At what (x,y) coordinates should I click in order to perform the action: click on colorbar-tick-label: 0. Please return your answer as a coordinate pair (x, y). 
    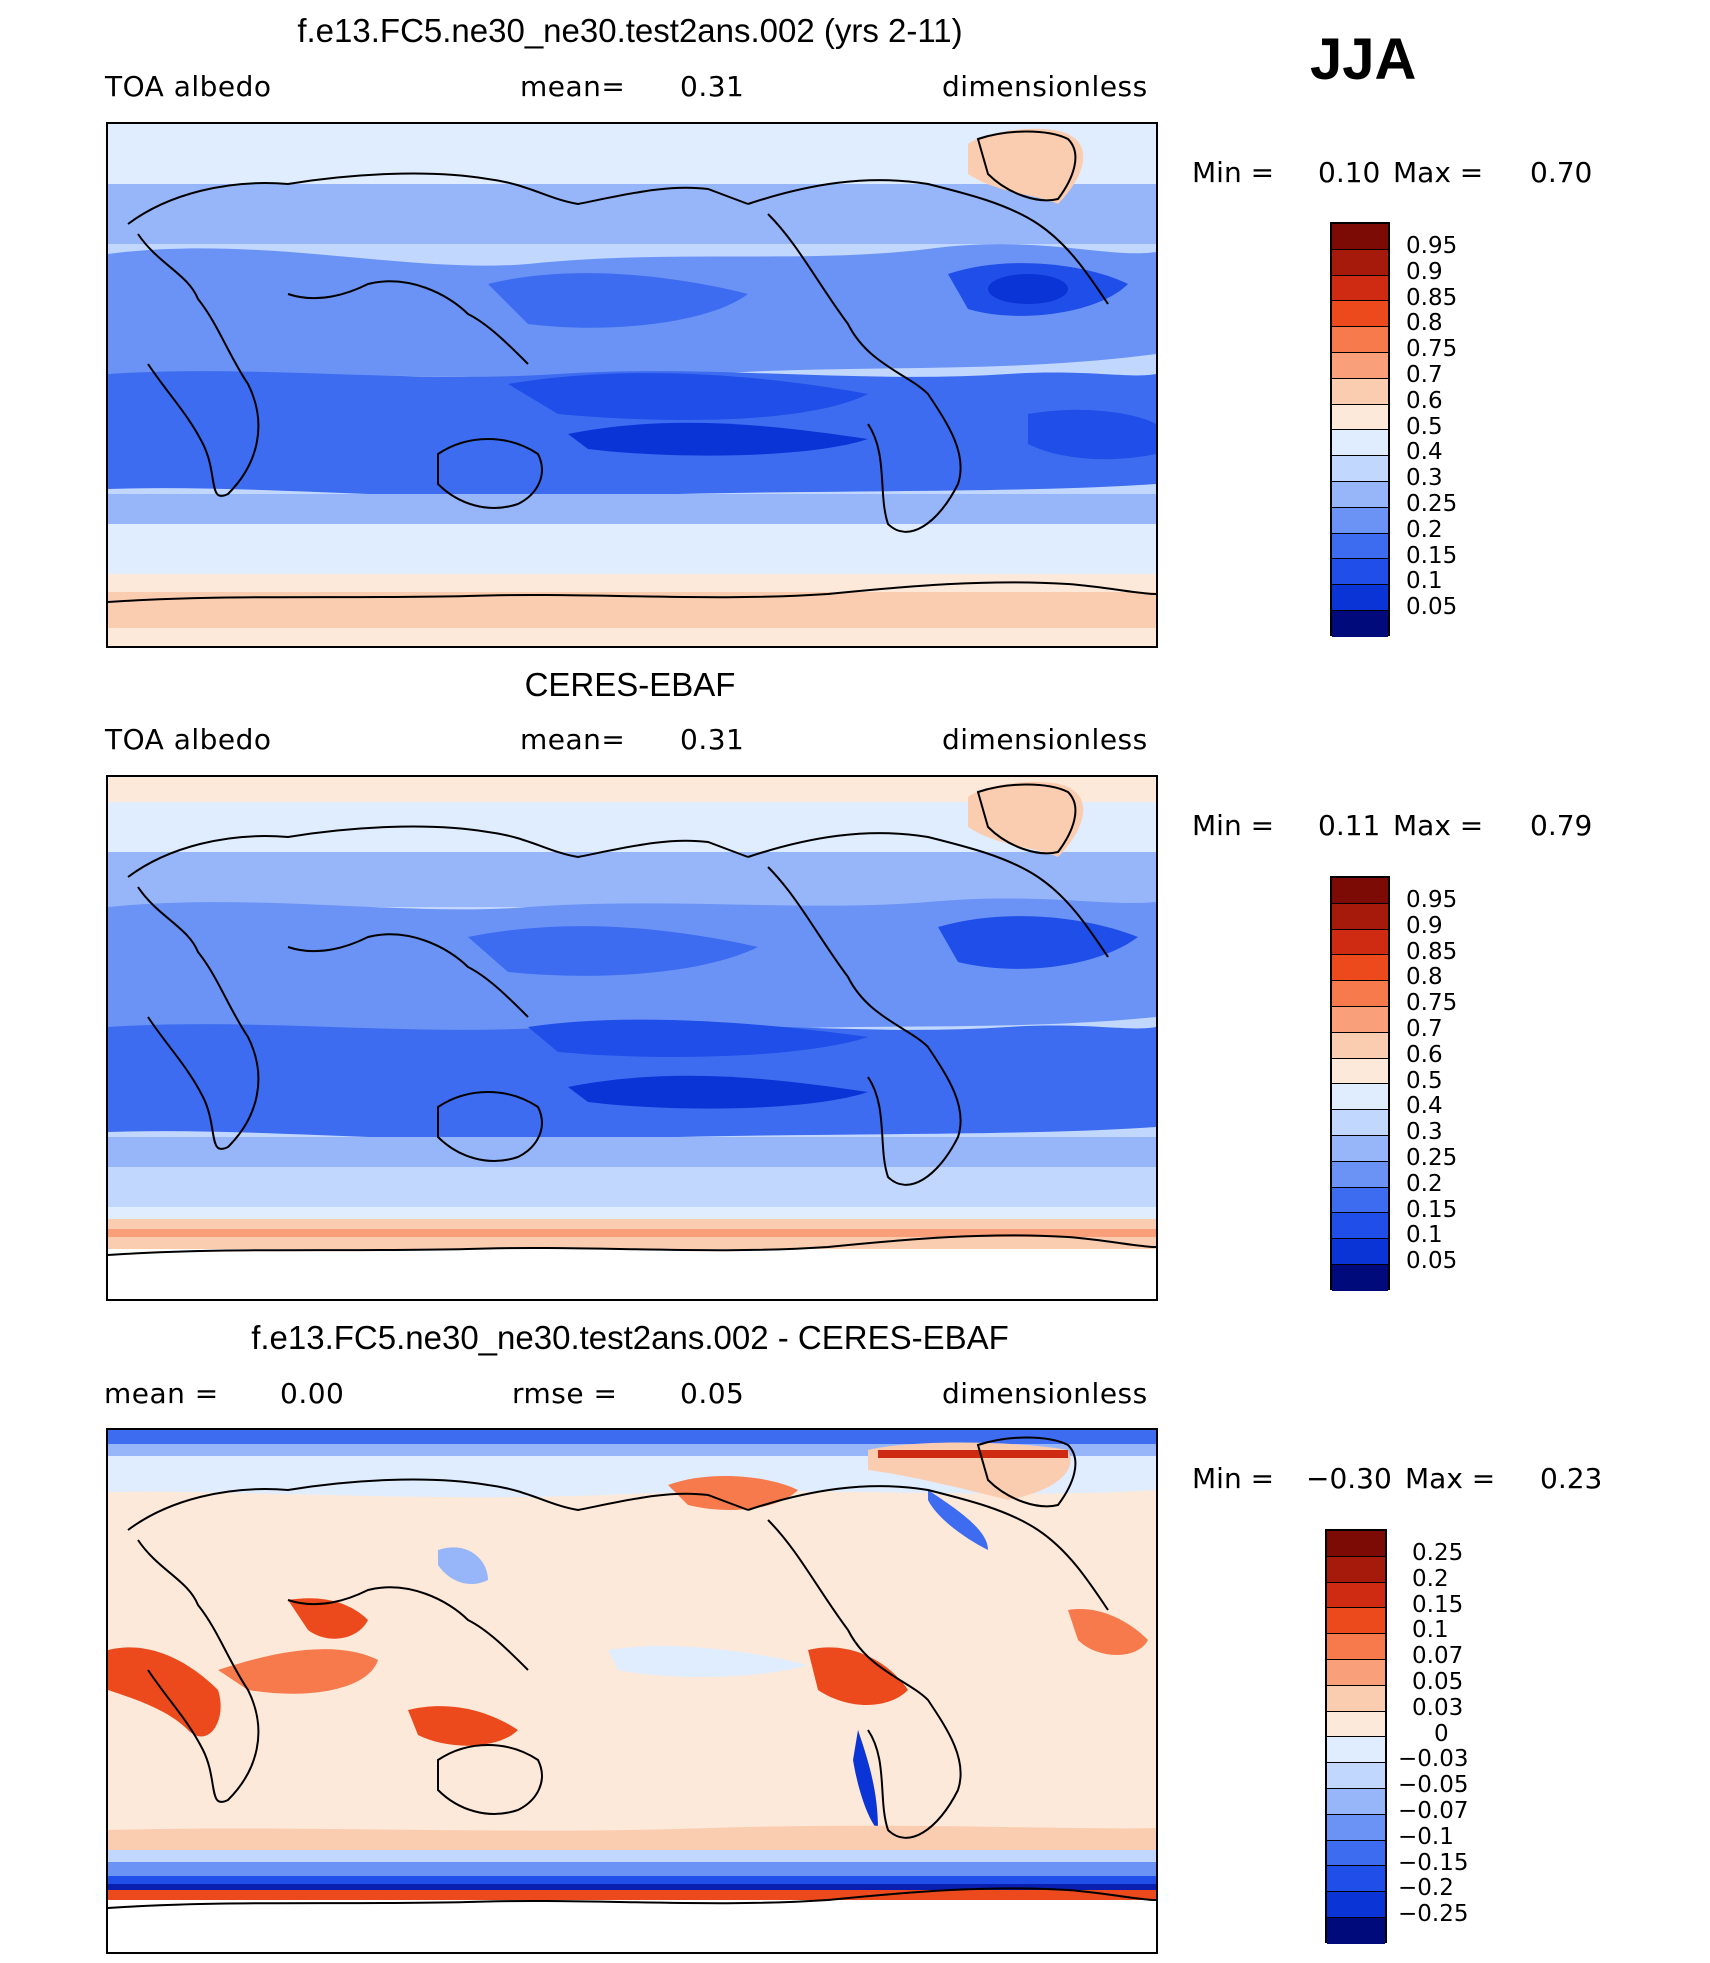
    Looking at the image, I should click on (1441, 1733).